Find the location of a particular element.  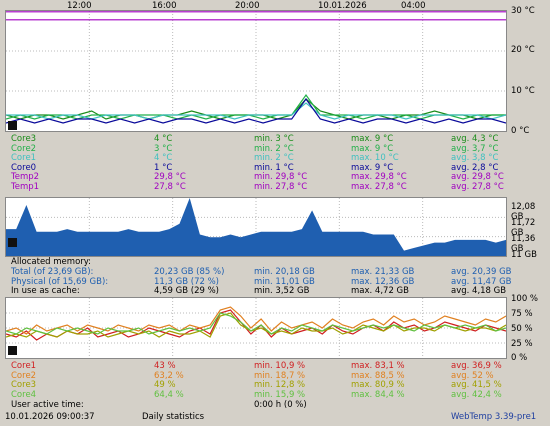

legend-avg: avg. 52 % is located at coordinates (472, 375).